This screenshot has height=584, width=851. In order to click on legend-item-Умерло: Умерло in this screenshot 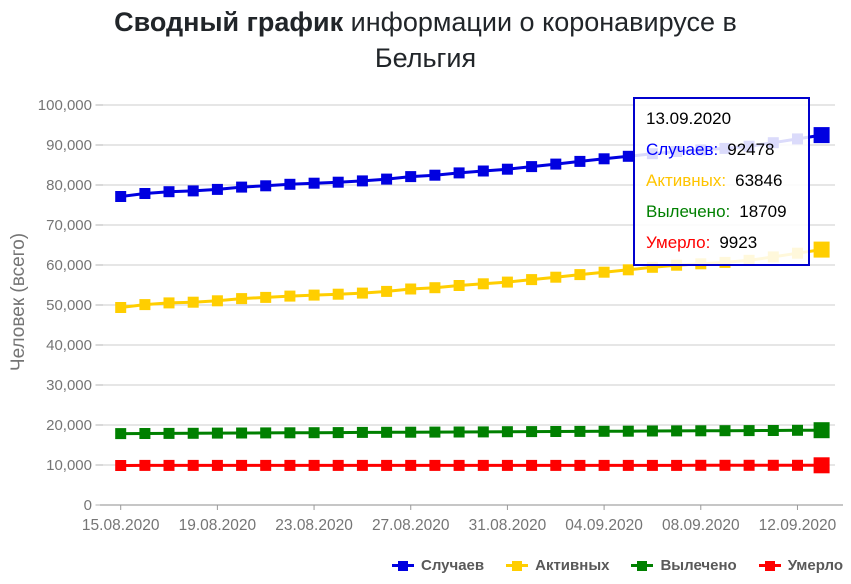, I will do `click(801, 565)`.